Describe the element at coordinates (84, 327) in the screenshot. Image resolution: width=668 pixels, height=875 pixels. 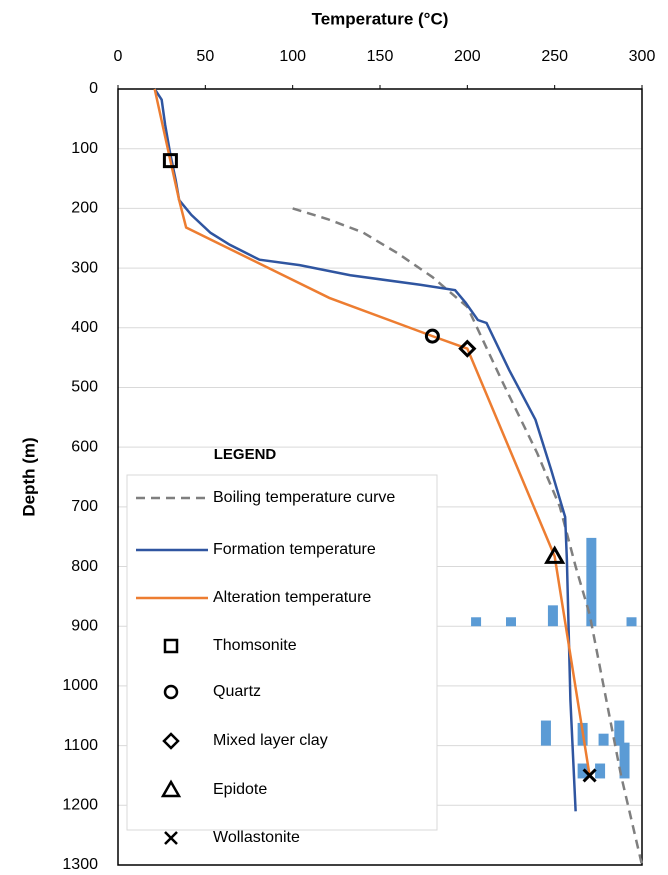
I see `y-tick-label: 400` at that location.